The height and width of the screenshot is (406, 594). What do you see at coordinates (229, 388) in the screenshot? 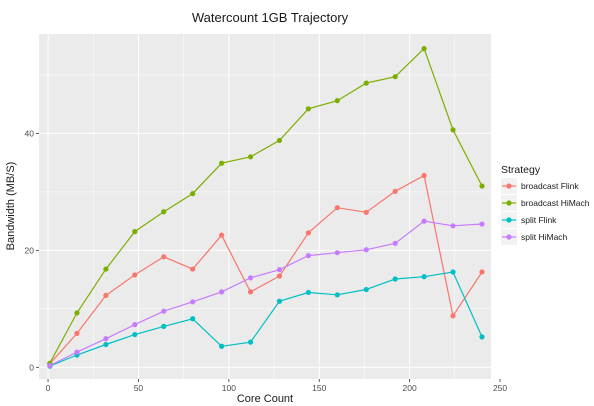
I see `x-tick-label: 100` at bounding box center [229, 388].